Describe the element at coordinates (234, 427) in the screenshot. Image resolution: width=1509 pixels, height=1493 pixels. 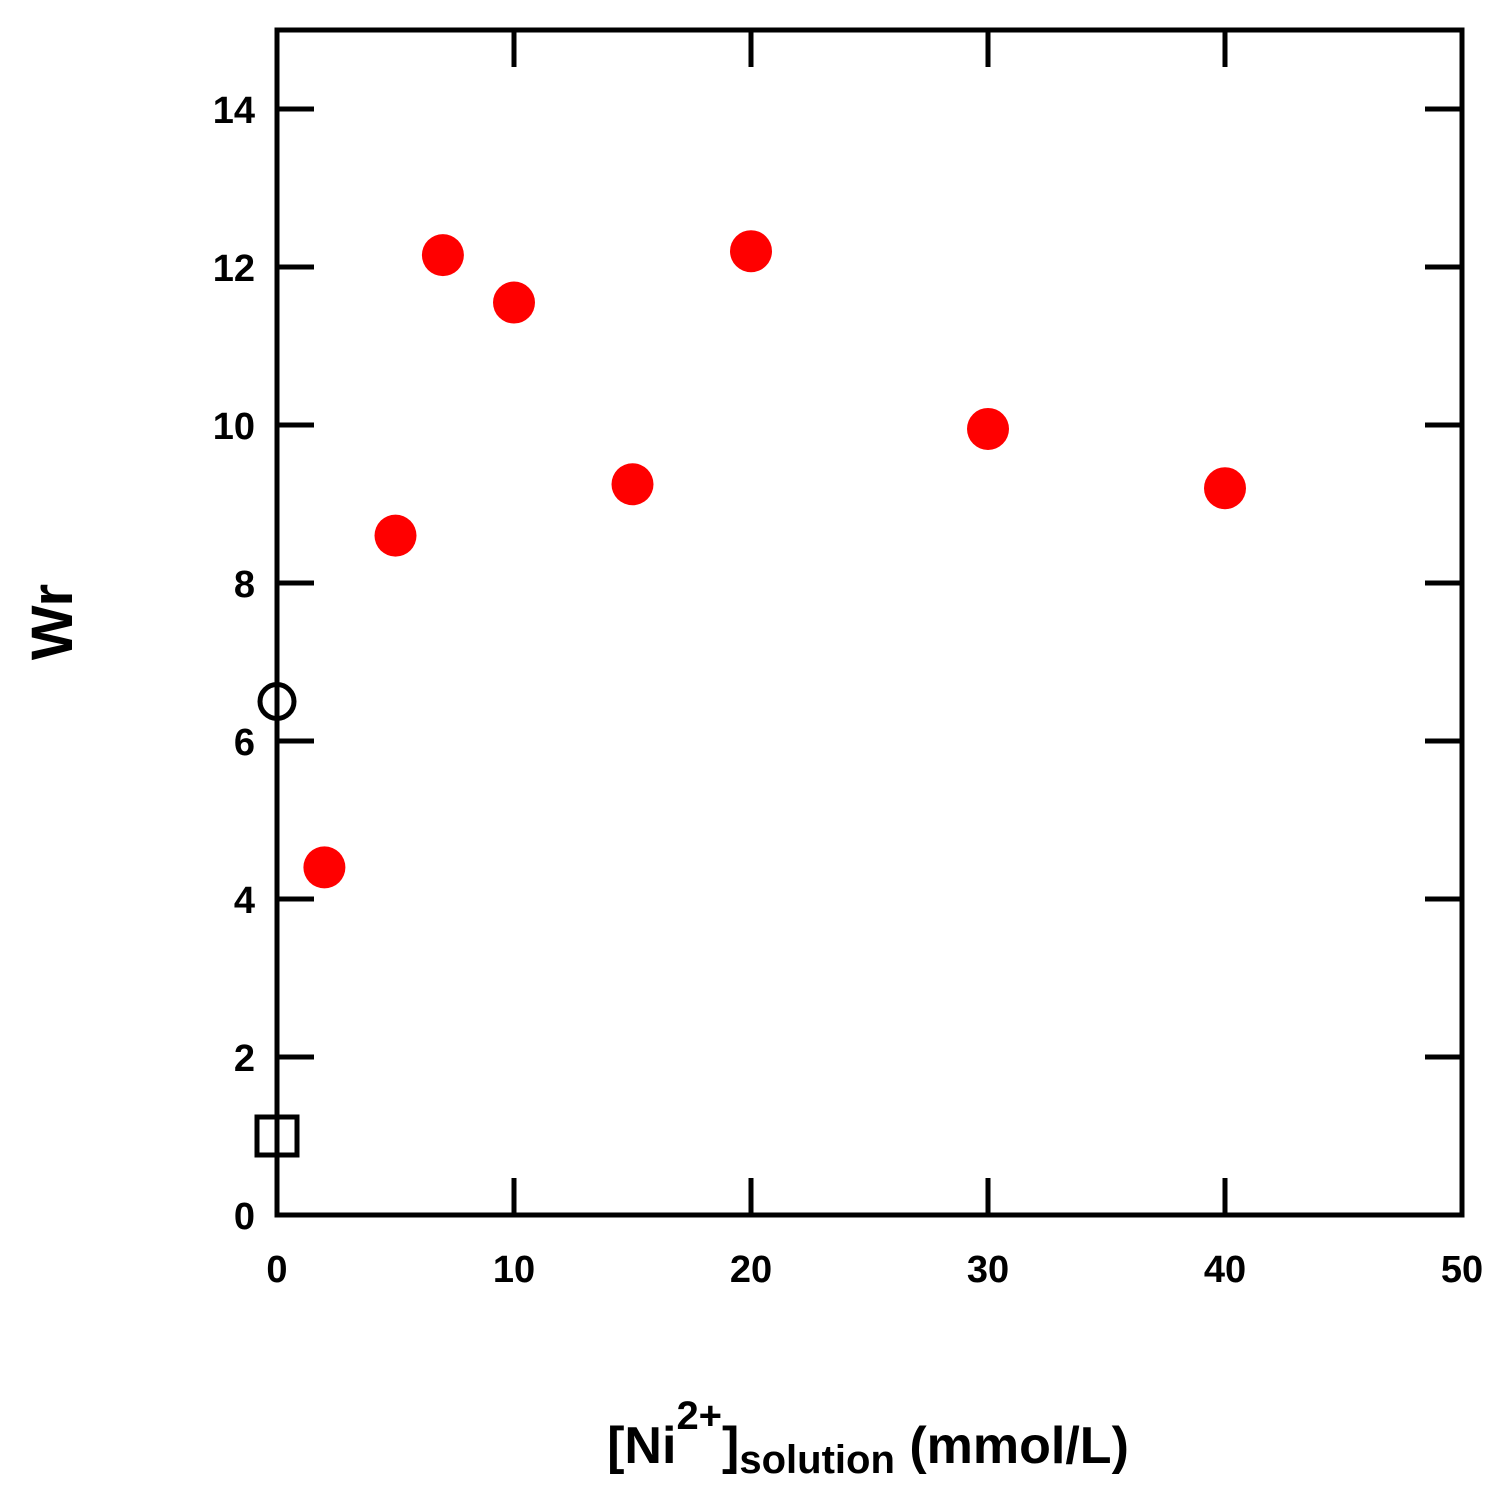
I see `y-tick-label: 10` at that location.